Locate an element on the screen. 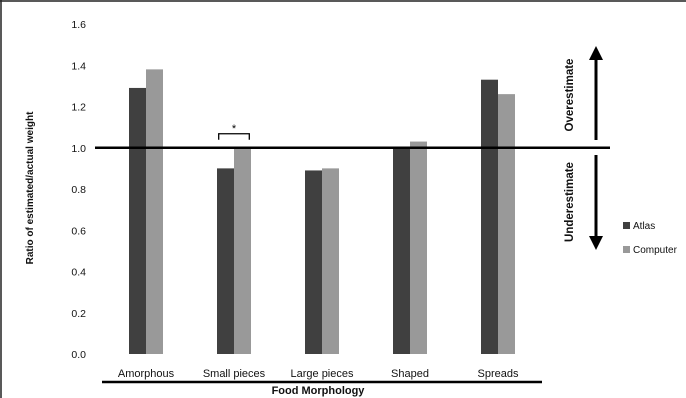 Image resolution: width=686 pixels, height=398 pixels. down-arrow-head is located at coordinates (596, 243).